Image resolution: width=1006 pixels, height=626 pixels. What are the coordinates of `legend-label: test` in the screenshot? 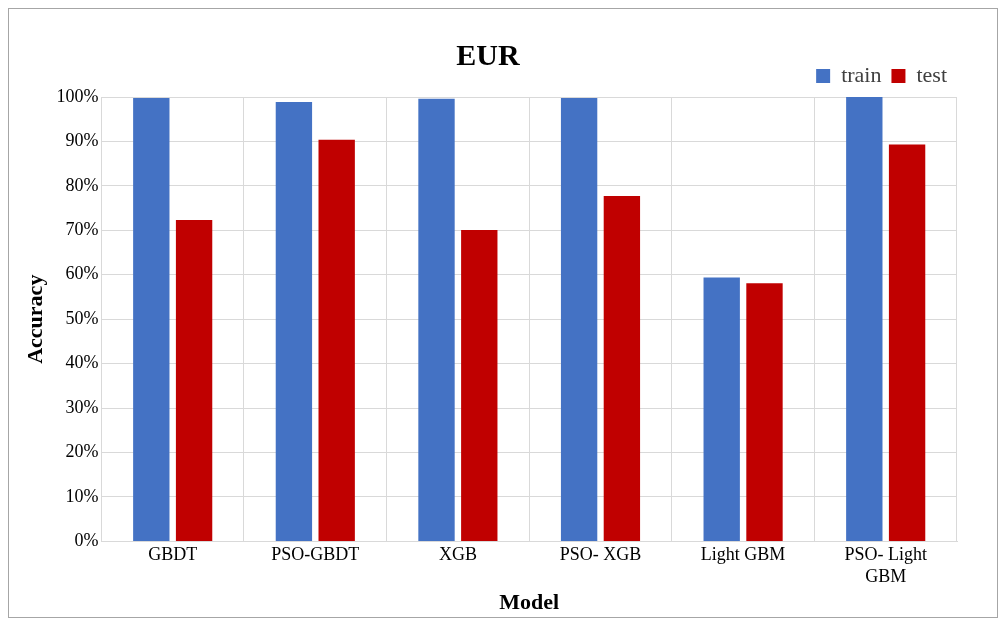 It's located at (932, 74).